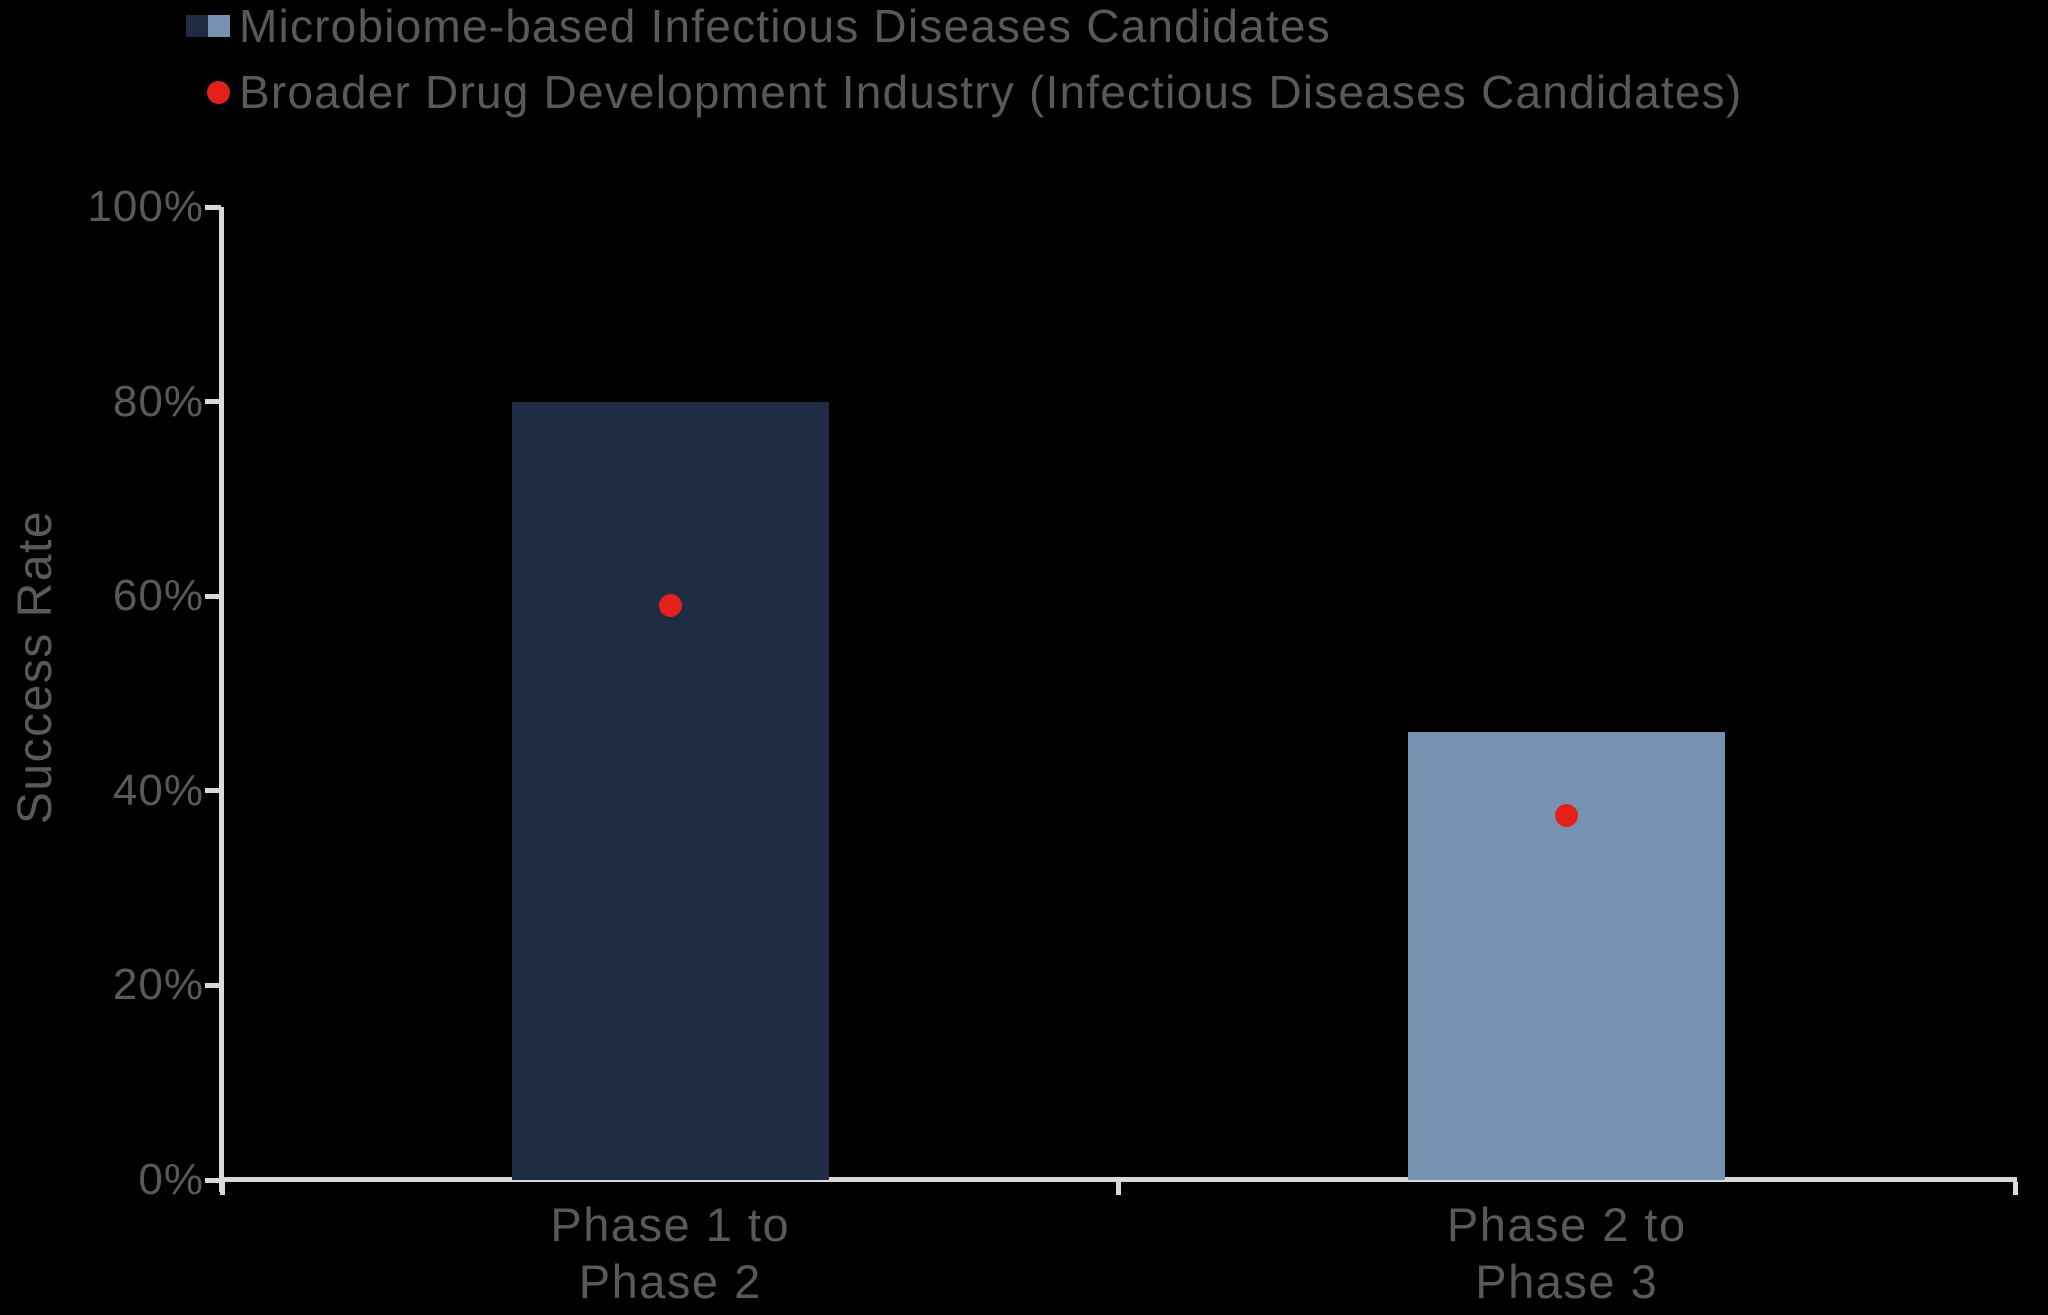 This screenshot has height=1315, width=2048. What do you see at coordinates (171, 1179) in the screenshot?
I see `y-tick-label: 0%` at bounding box center [171, 1179].